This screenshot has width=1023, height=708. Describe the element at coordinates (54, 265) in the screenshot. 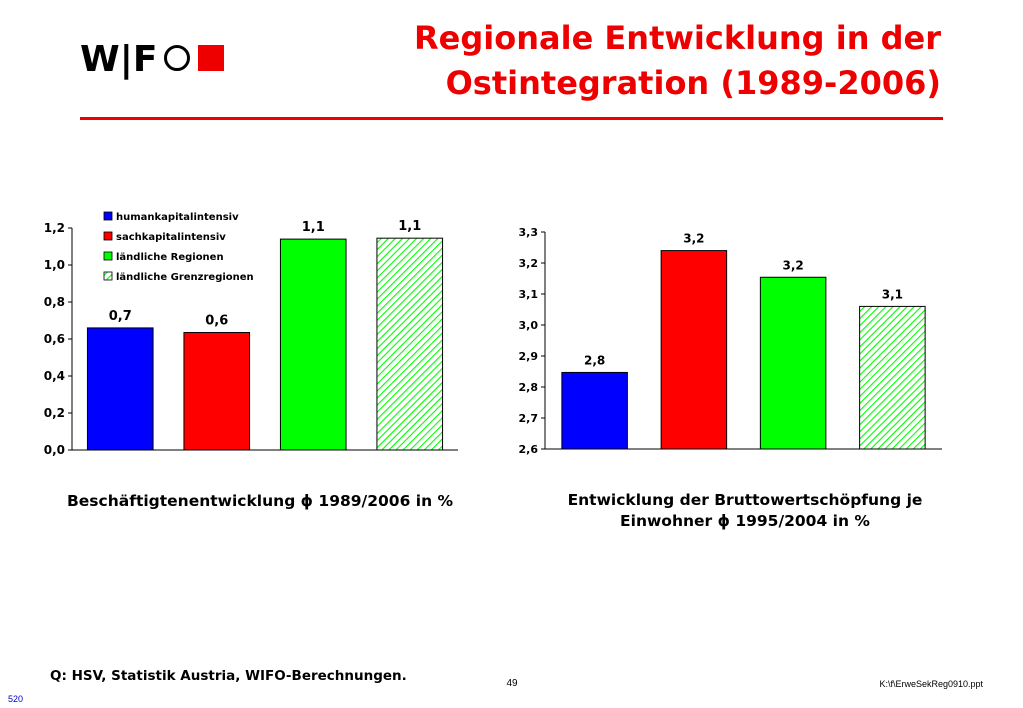

I see `y-tick-label: 1,0` at that location.